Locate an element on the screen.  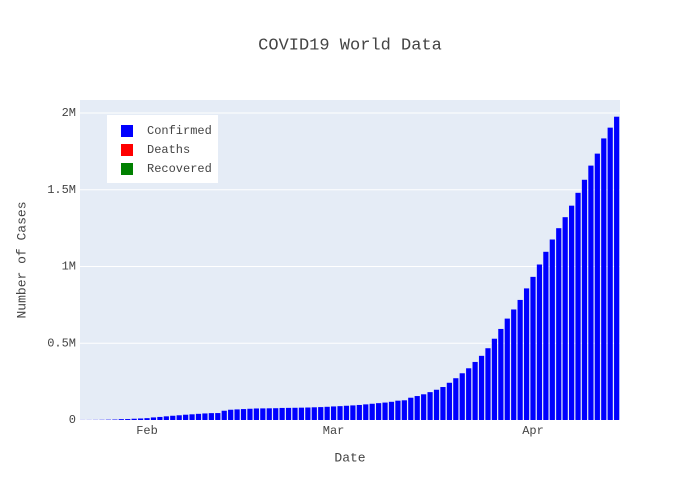
legend-label: Deaths is located at coordinates (168, 150).